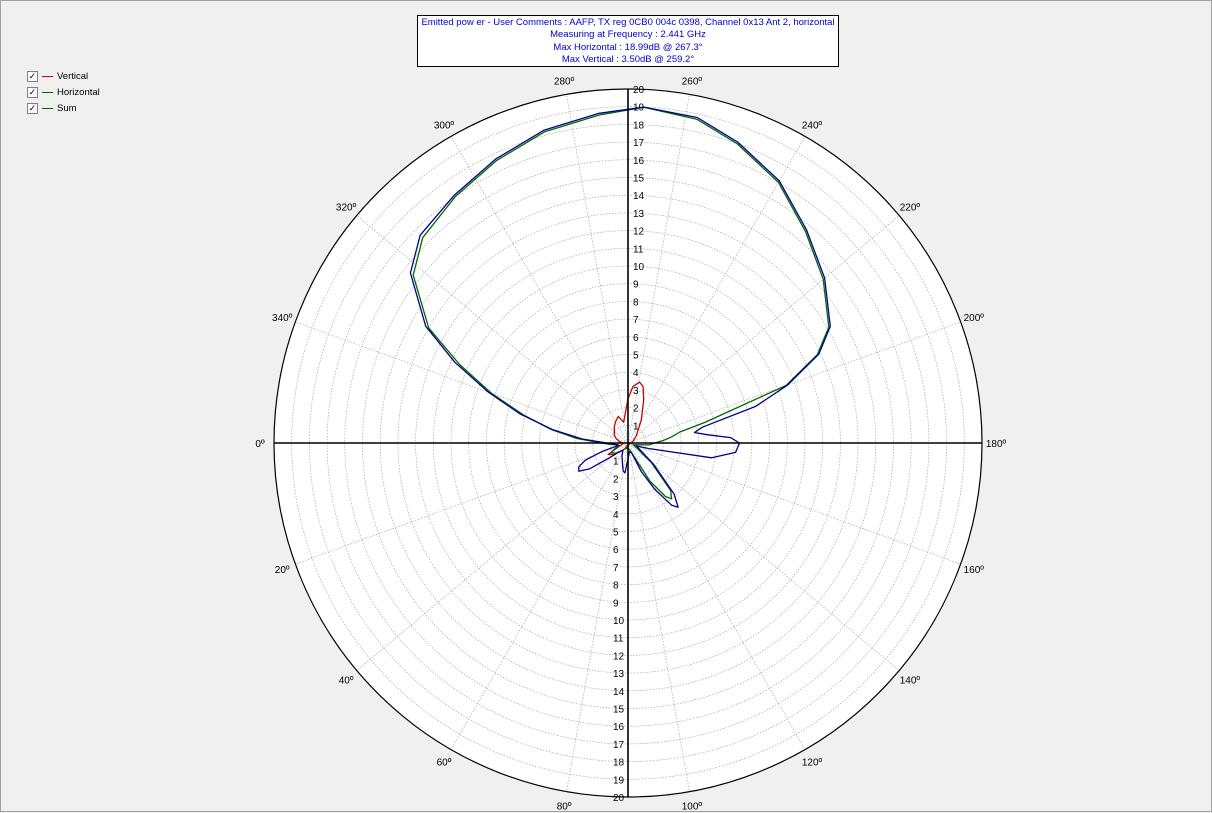 This screenshot has height=813, width=1212. What do you see at coordinates (346, 207) in the screenshot?
I see `angle-label: 320º` at bounding box center [346, 207].